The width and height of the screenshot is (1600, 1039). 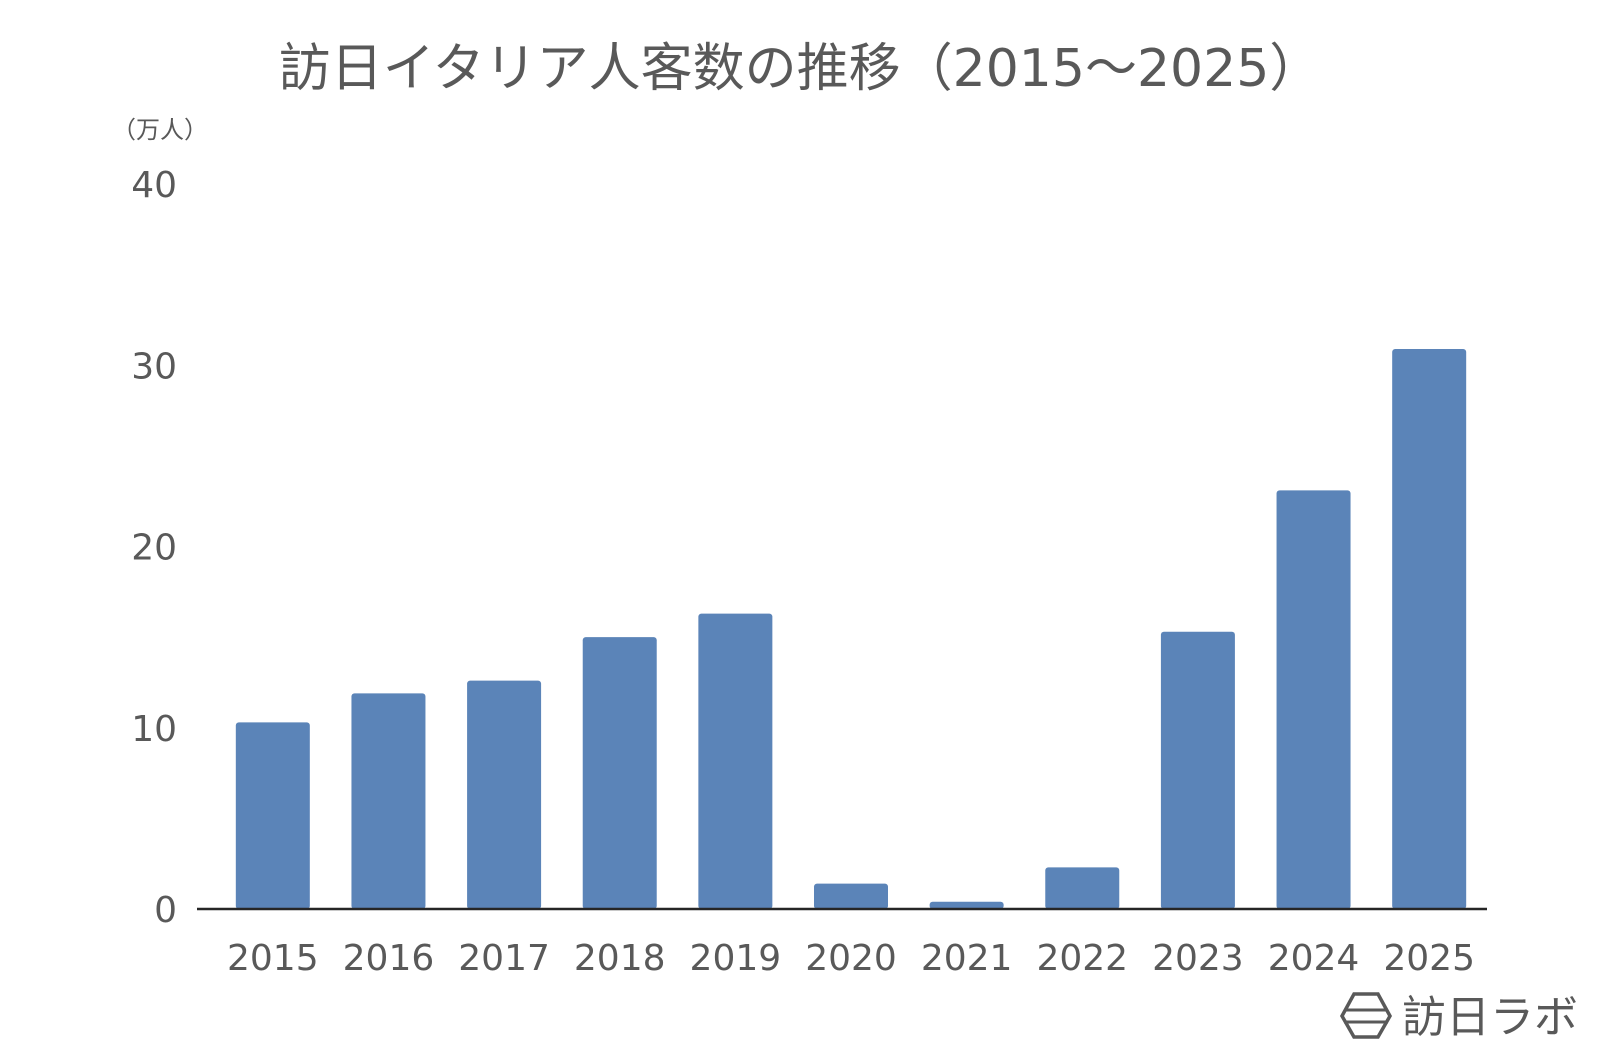 I want to click on x-tick-label: 2017, so click(x=504, y=958).